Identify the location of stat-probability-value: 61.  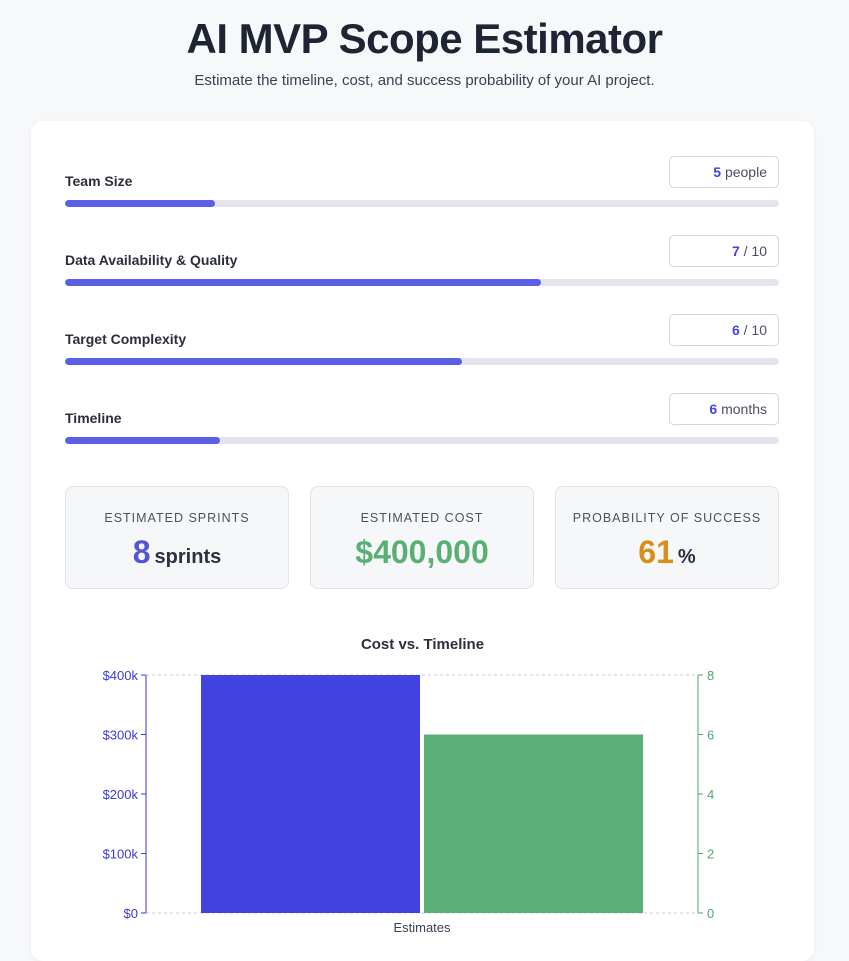
(656, 552).